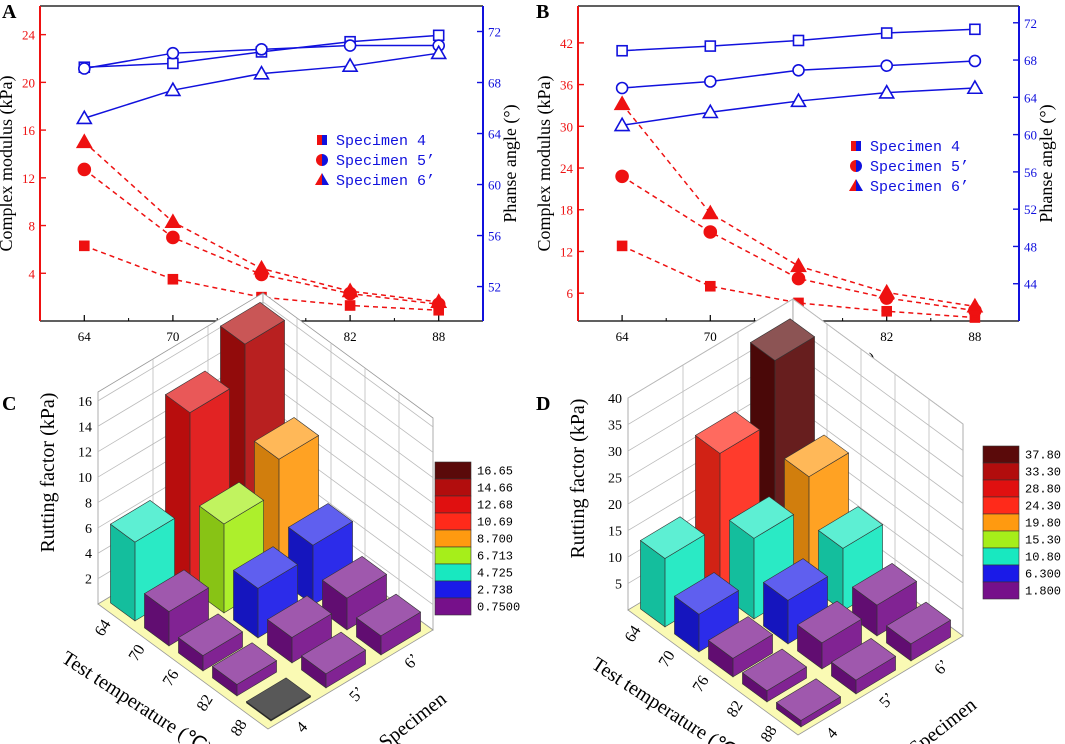 The image size is (1065, 744). I want to click on temperature-tick-label: 76, so click(171, 678).